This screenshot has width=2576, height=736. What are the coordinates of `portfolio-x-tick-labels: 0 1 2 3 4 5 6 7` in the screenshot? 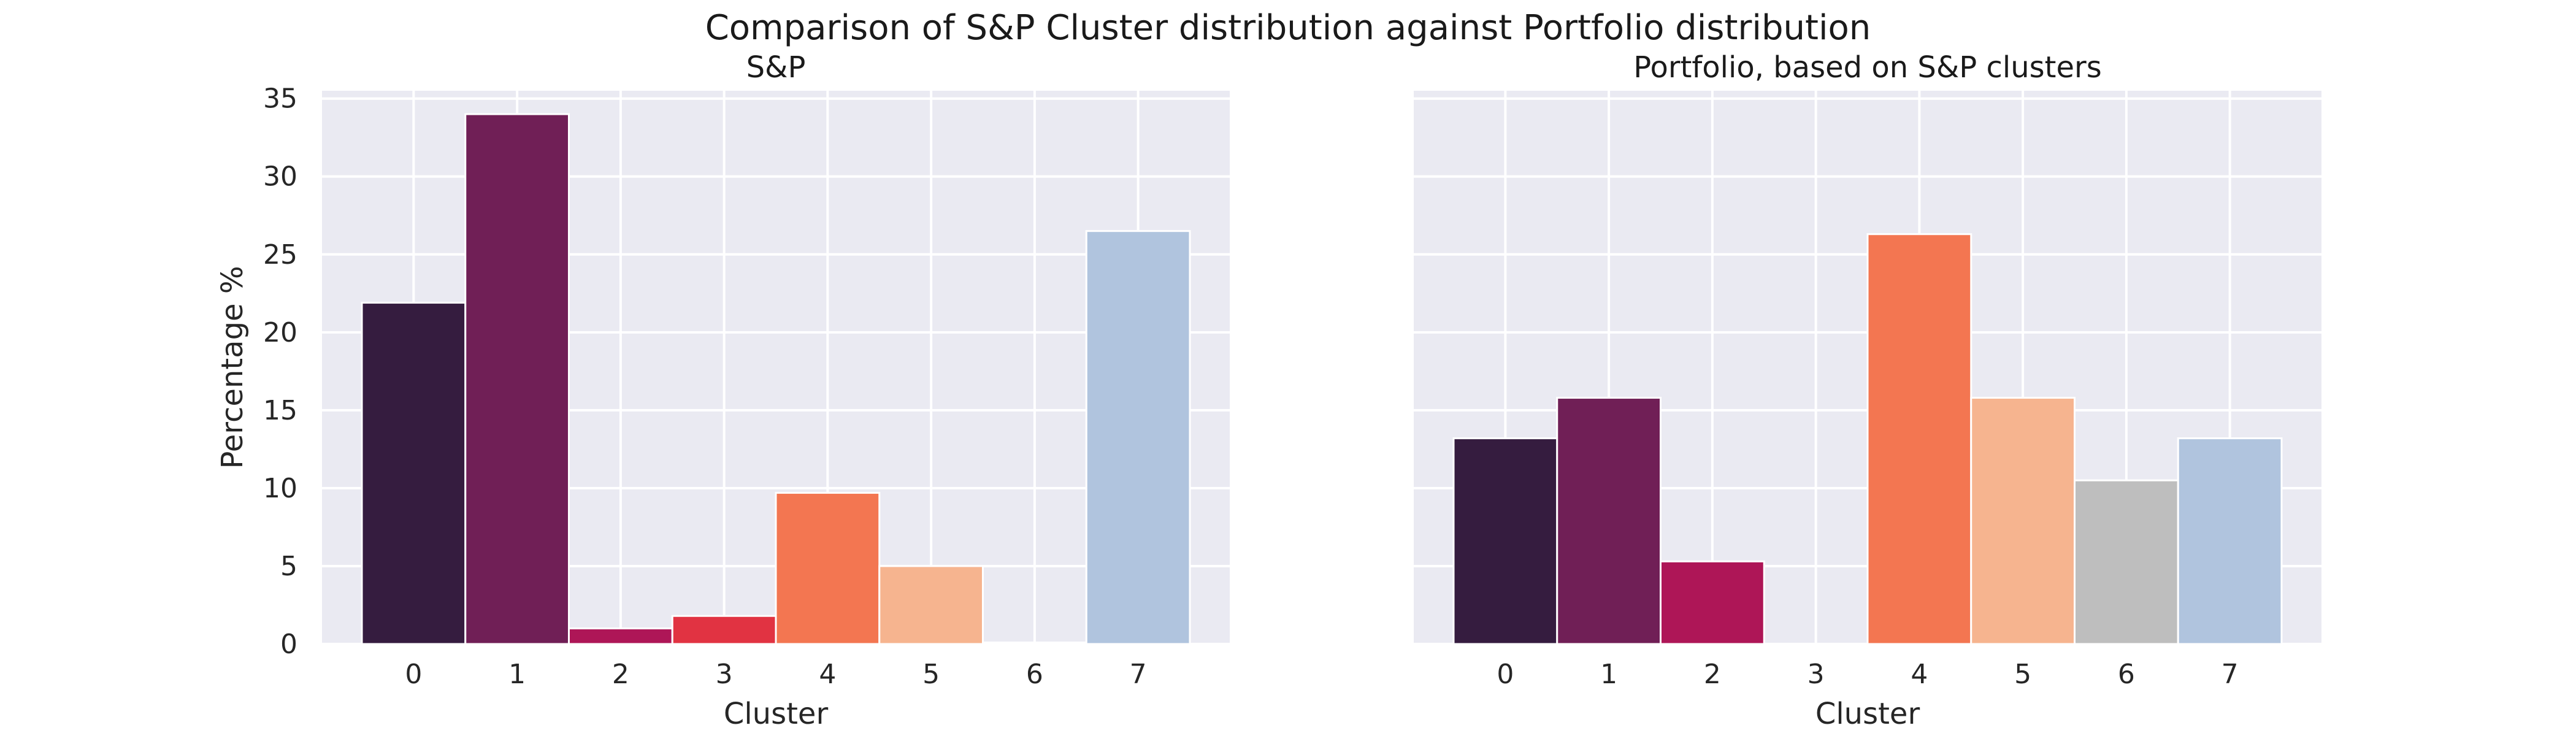 It's located at (1867, 674).